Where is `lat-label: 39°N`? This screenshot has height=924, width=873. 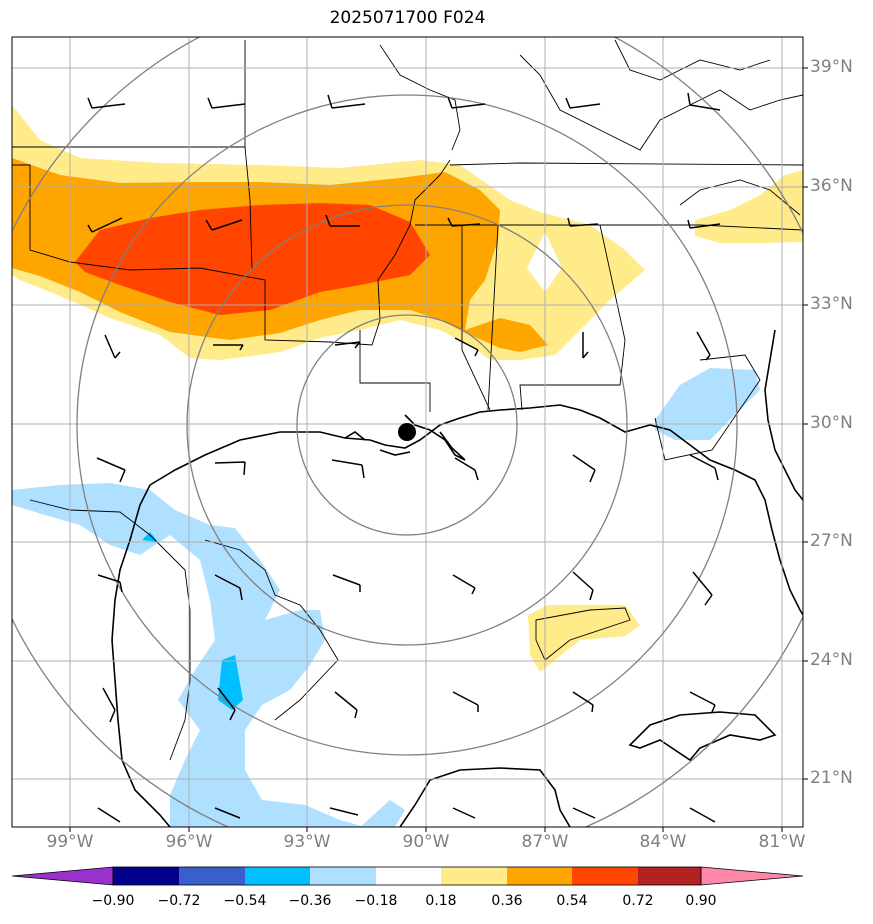
lat-label: 39°N is located at coordinates (831, 67).